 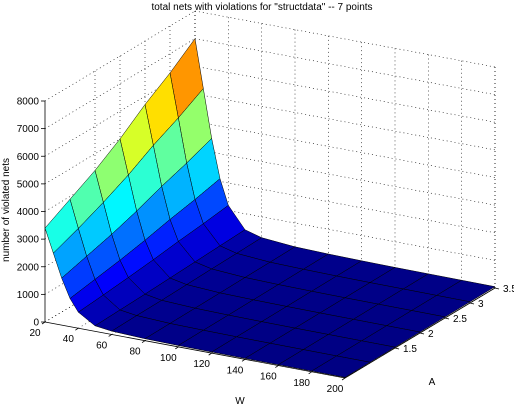 What do you see at coordinates (28, 102) in the screenshot?
I see `z-tick-label: 8000` at bounding box center [28, 102].